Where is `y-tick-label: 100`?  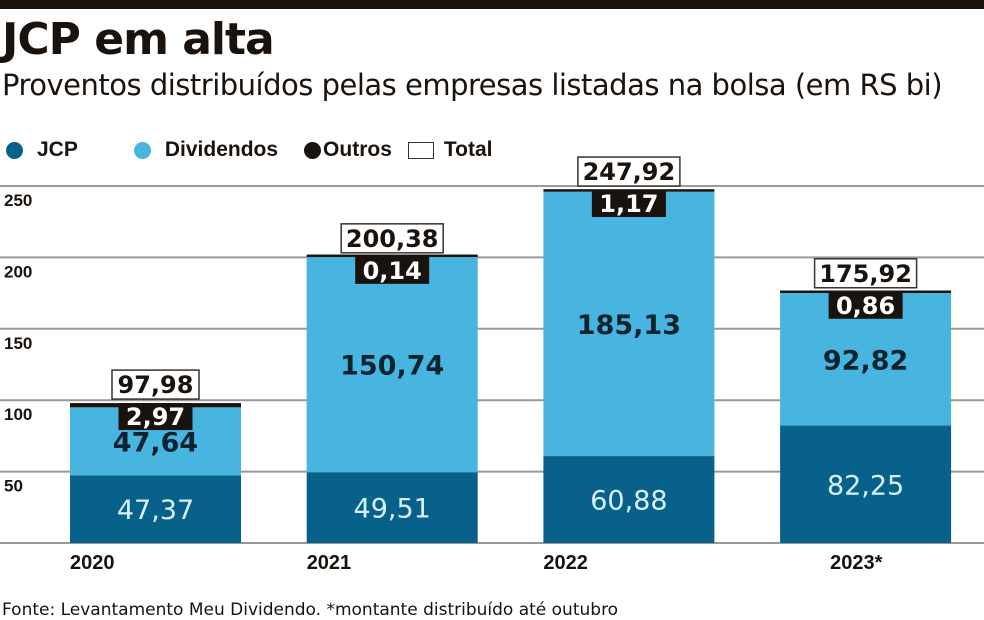
y-tick-label: 100 is located at coordinates (18, 414).